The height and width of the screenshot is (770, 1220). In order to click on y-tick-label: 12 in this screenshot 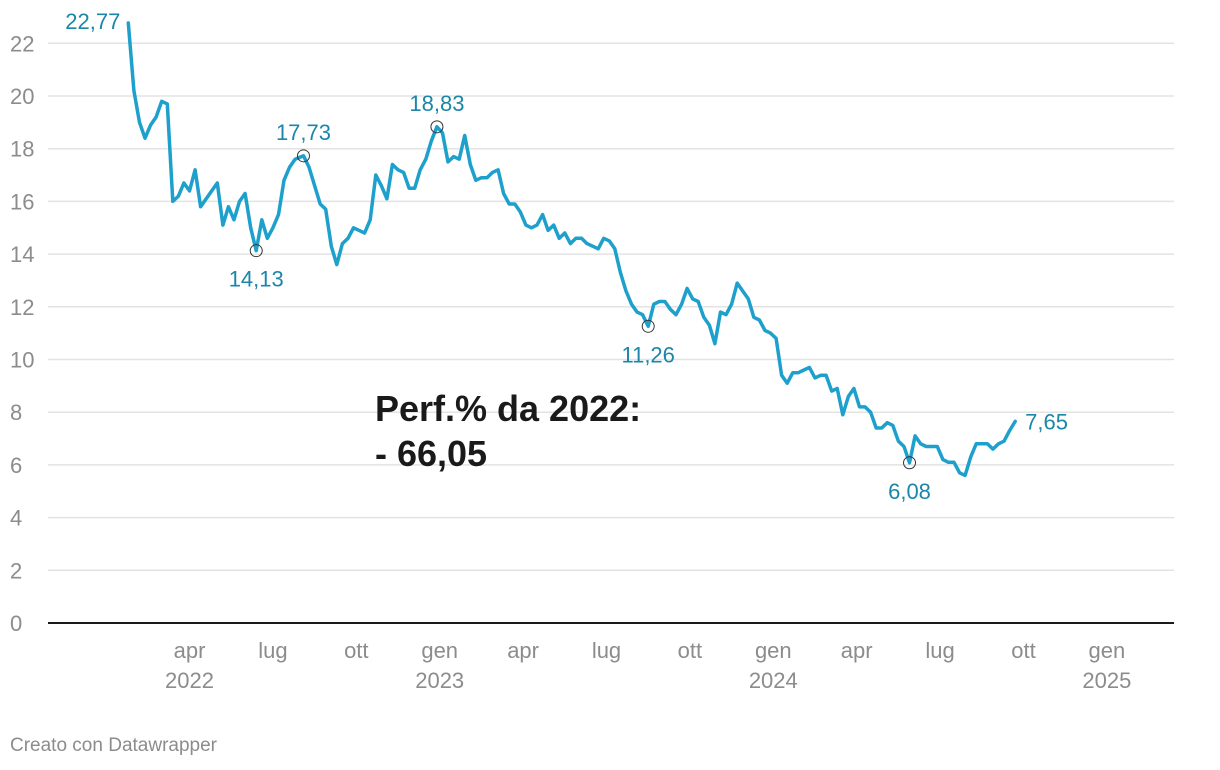, I will do `click(22, 307)`.